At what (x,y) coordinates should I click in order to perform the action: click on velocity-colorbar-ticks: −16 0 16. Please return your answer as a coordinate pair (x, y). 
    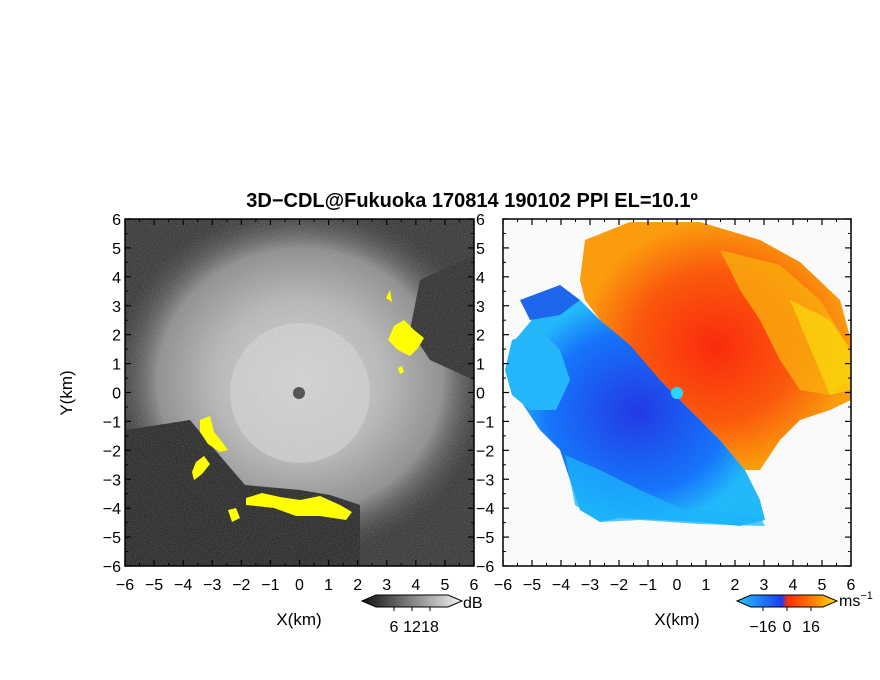
    Looking at the image, I should click on (784, 621).